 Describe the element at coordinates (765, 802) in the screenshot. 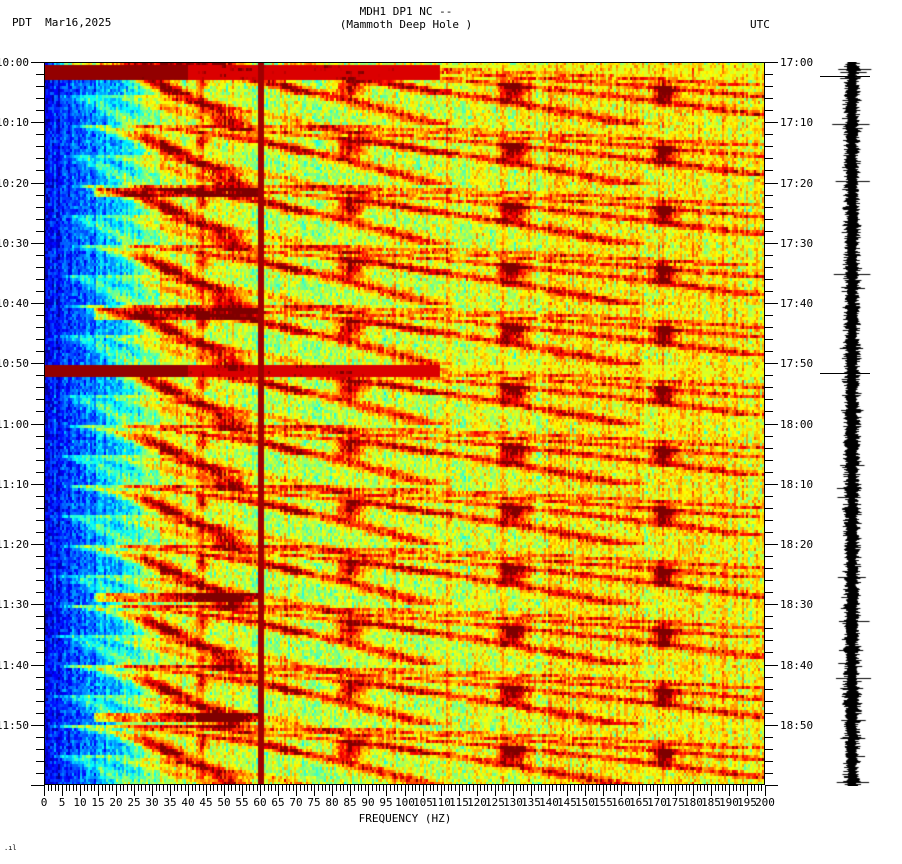

I see `freq-axis-label: 200` at that location.